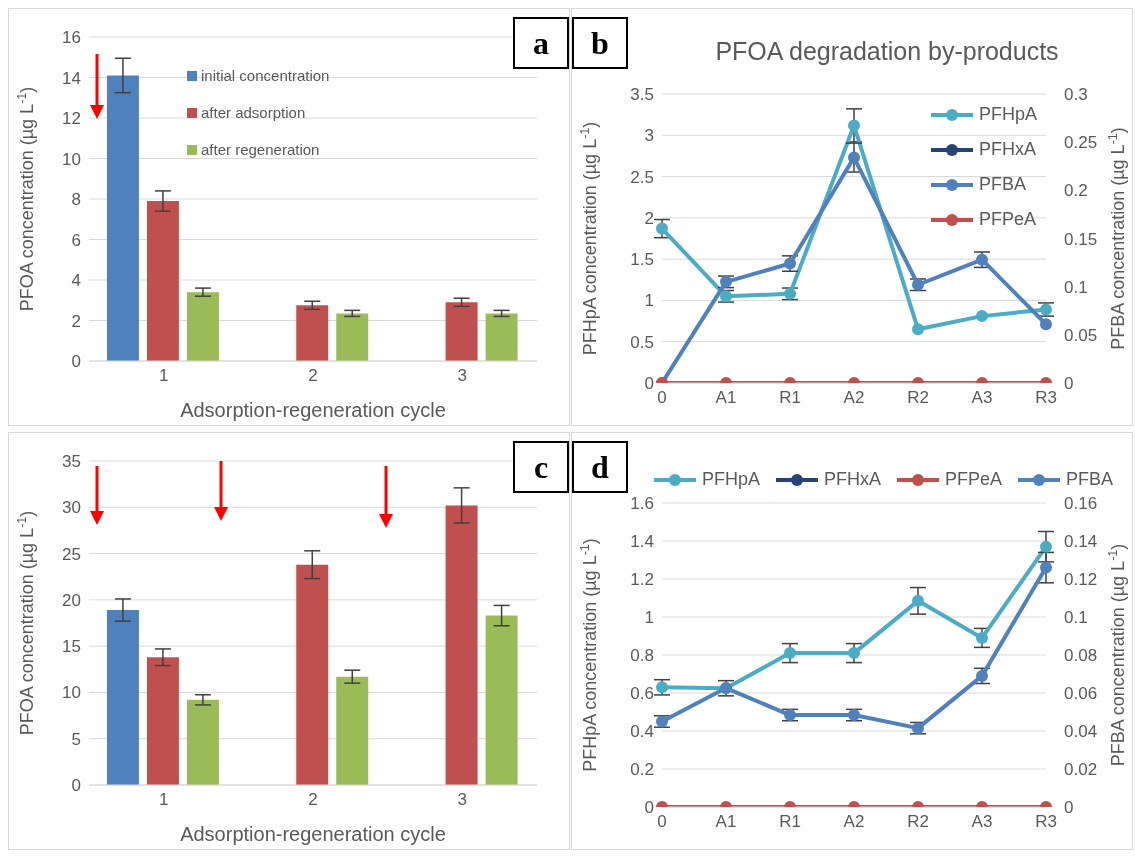  I want to click on y-tick-label: 14, so click(71, 78).